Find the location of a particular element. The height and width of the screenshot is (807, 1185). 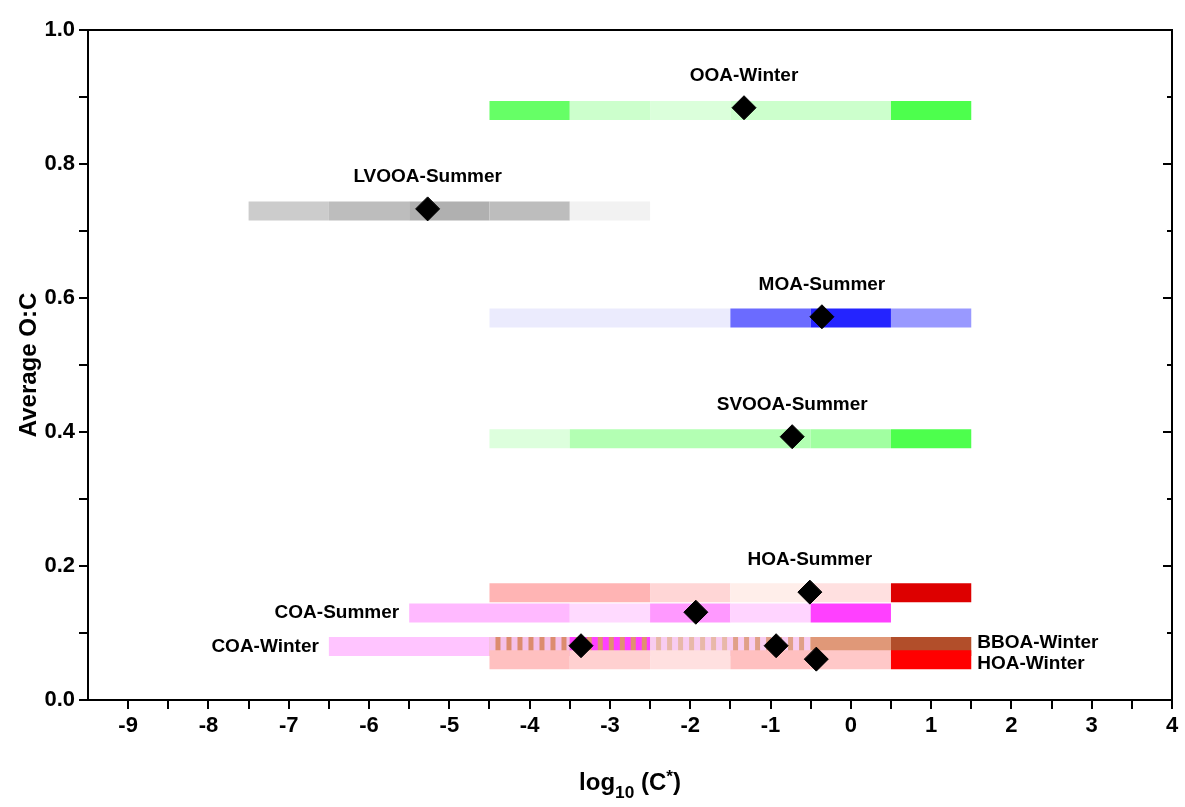

x-tick-label: -7 is located at coordinates (288, 725).